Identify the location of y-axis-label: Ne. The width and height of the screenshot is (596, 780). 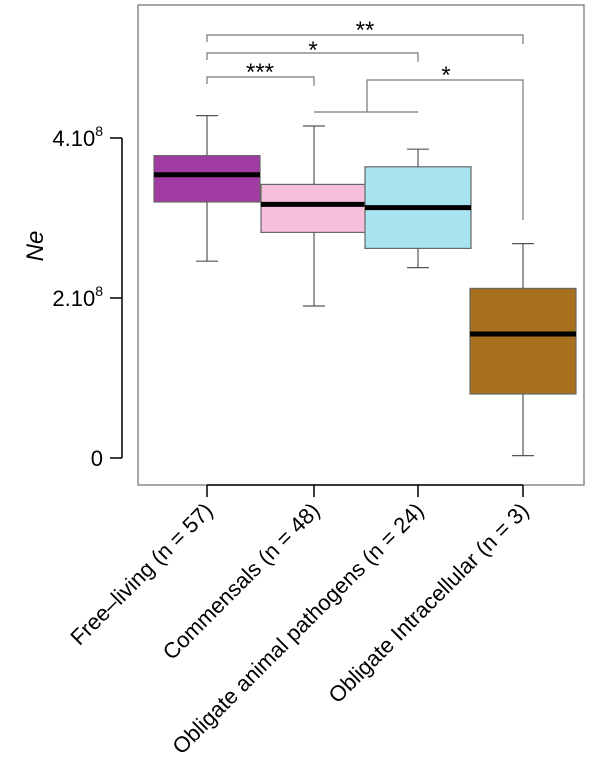
(35, 246).